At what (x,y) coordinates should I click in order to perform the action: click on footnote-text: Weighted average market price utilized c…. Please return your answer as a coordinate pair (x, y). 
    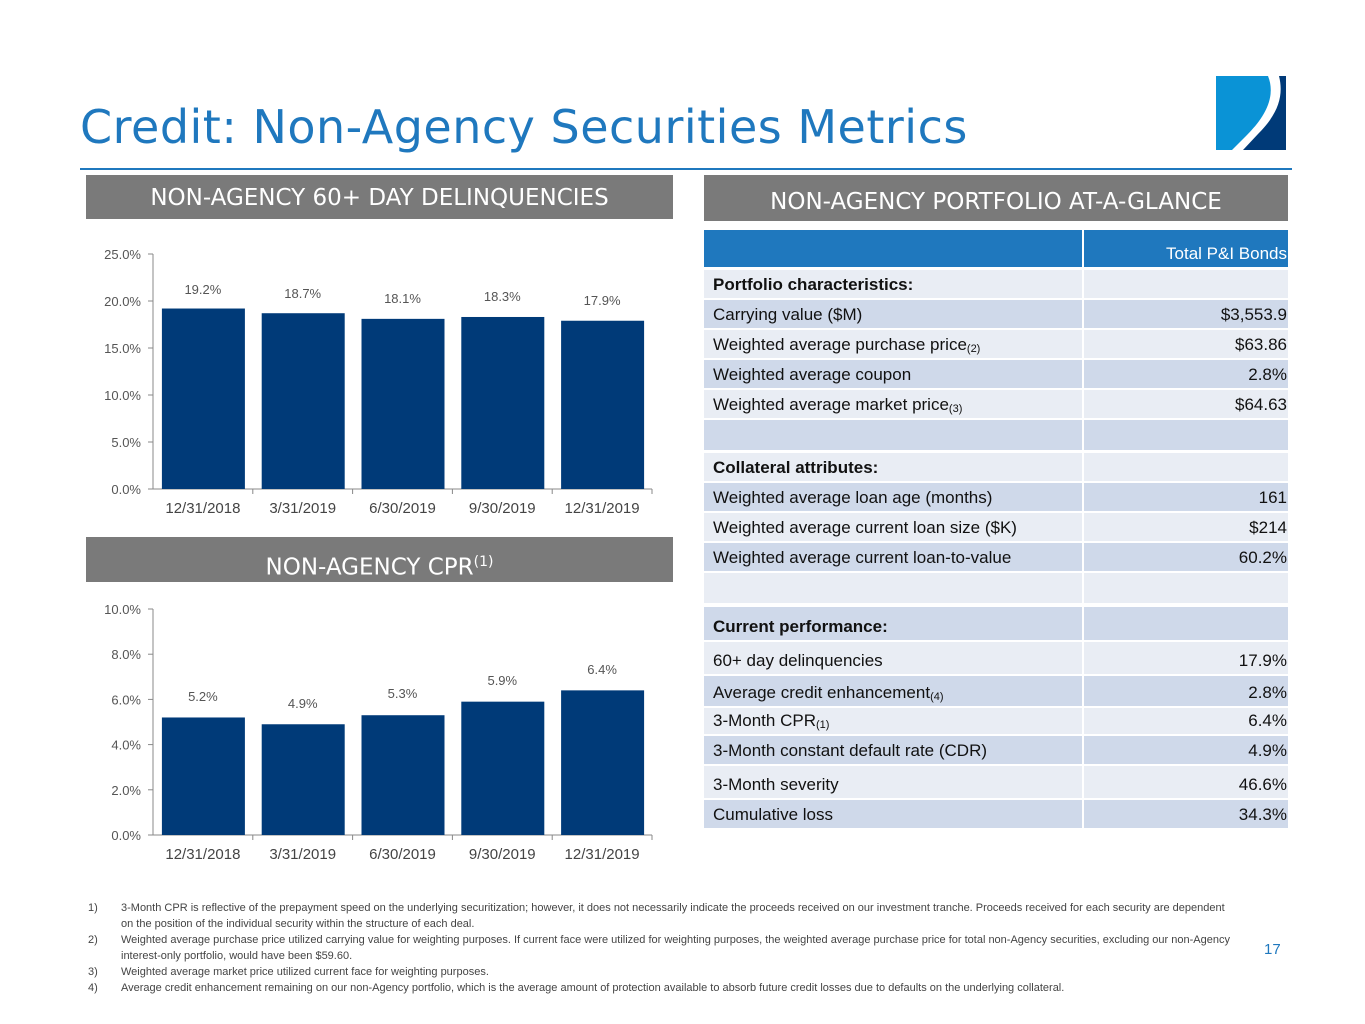
    Looking at the image, I should click on (305, 972).